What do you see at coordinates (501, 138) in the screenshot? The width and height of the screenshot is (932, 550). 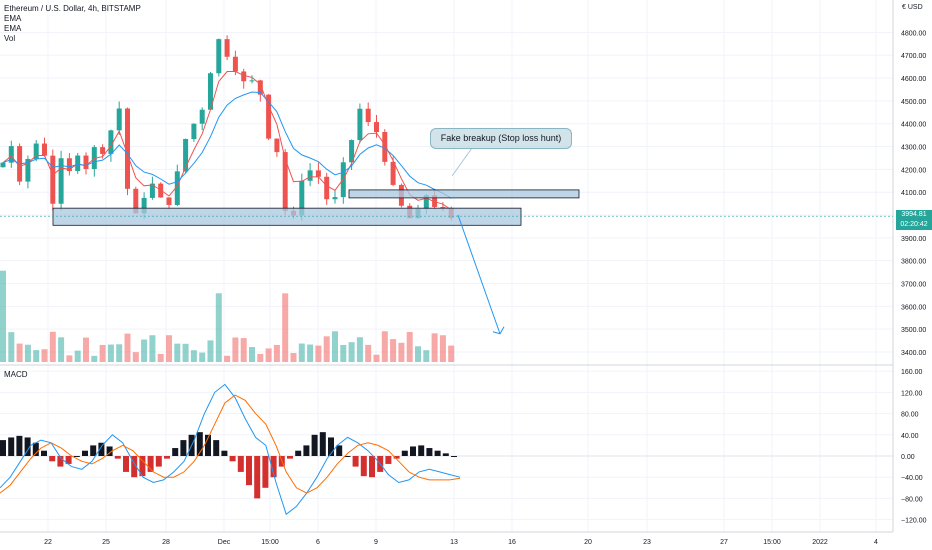 I see `annotation-callout: Fake breakup (Stop loss hunt)` at bounding box center [501, 138].